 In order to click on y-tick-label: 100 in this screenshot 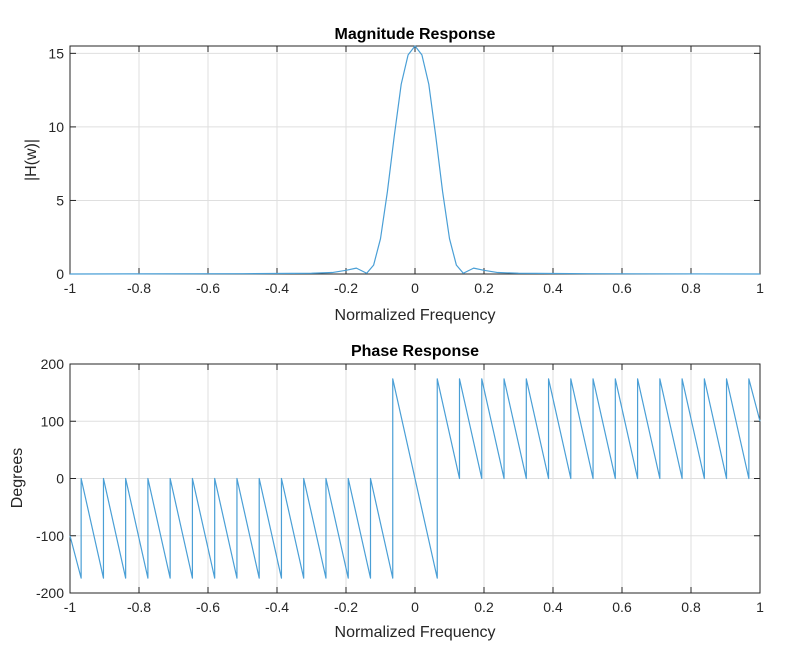, I will do `click(53, 421)`.